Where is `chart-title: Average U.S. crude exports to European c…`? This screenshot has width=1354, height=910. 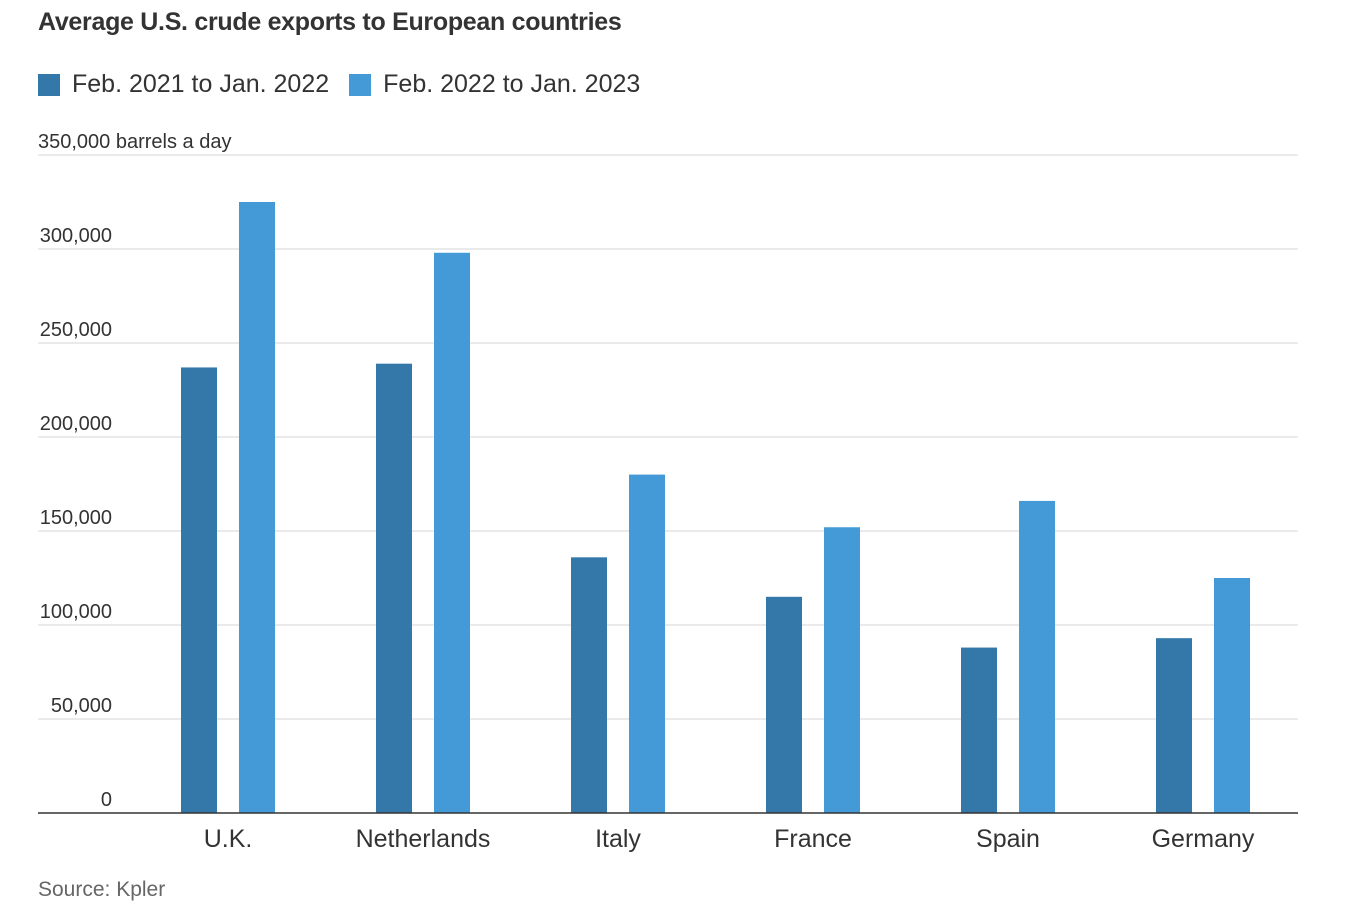 chart-title: Average U.S. crude exports to European c… is located at coordinates (330, 22).